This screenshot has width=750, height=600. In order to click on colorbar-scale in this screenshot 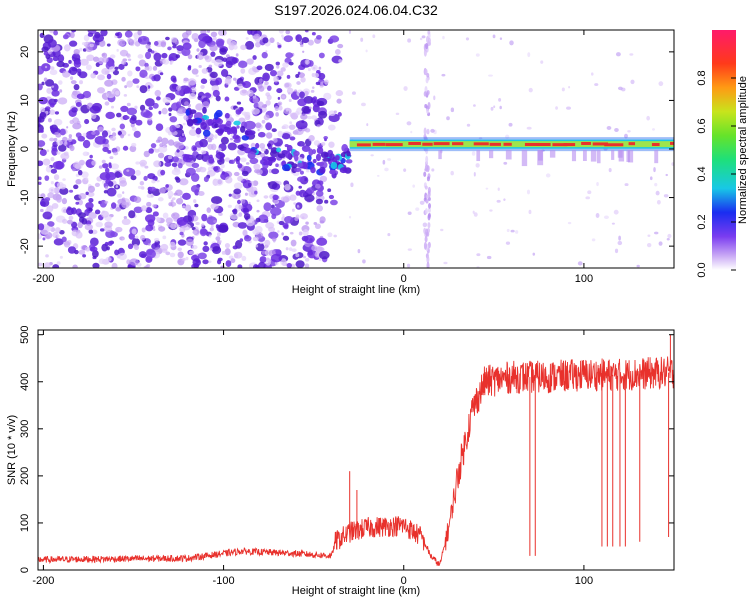, I will do `click(724, 150)`.